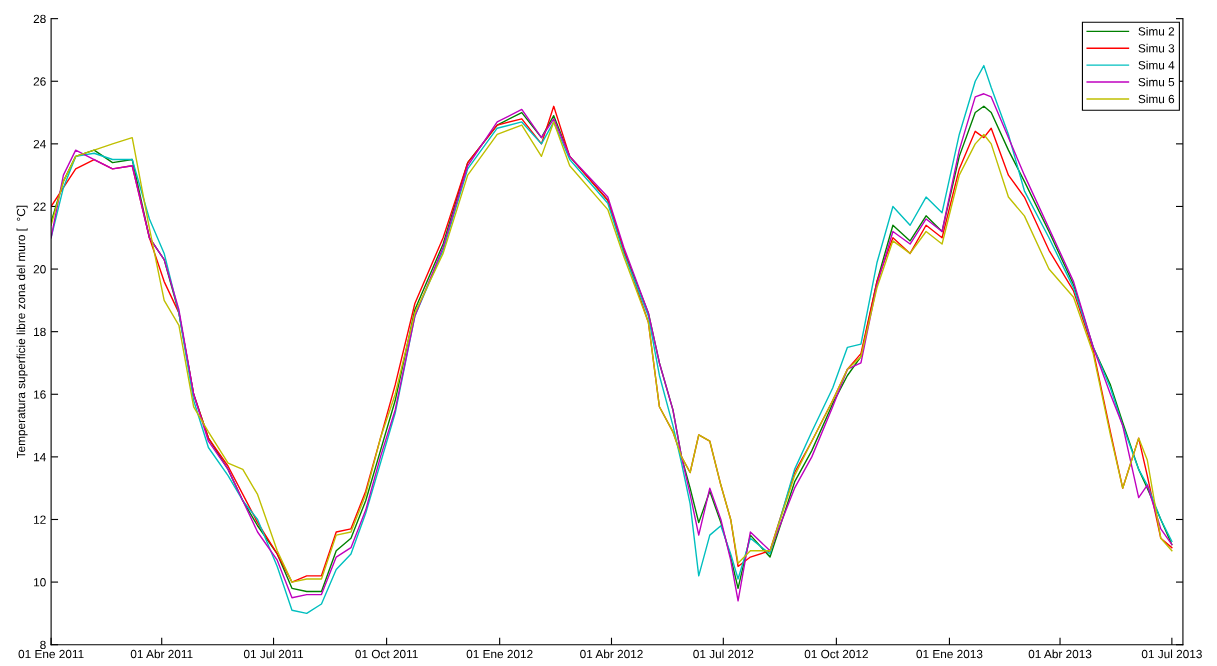  What do you see at coordinates (22, 332) in the screenshot?
I see `y-axis-title: Temperatura superficie libre zona del muro [ °C]` at bounding box center [22, 332].